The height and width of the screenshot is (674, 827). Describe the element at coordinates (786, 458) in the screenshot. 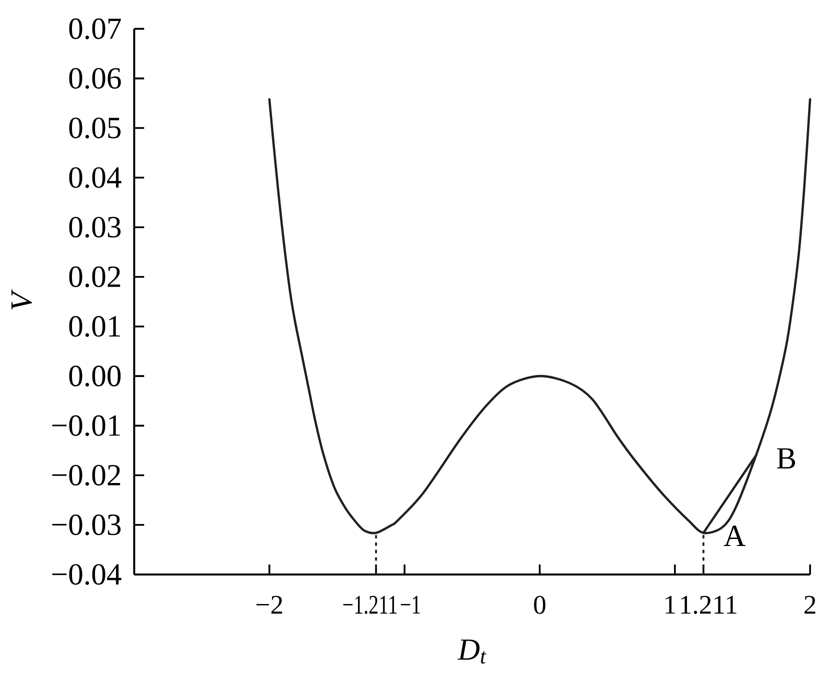

I see `annotation: B` at that location.